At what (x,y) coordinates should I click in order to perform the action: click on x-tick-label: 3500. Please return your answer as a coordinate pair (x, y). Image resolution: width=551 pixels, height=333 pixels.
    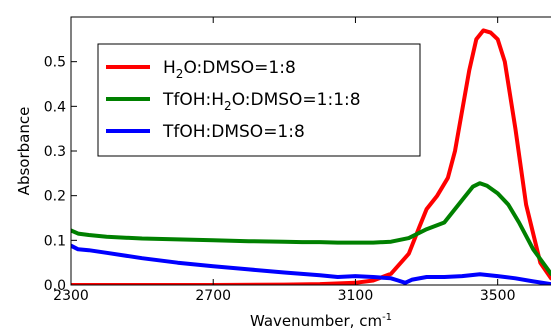
    Looking at the image, I should click on (498, 296).